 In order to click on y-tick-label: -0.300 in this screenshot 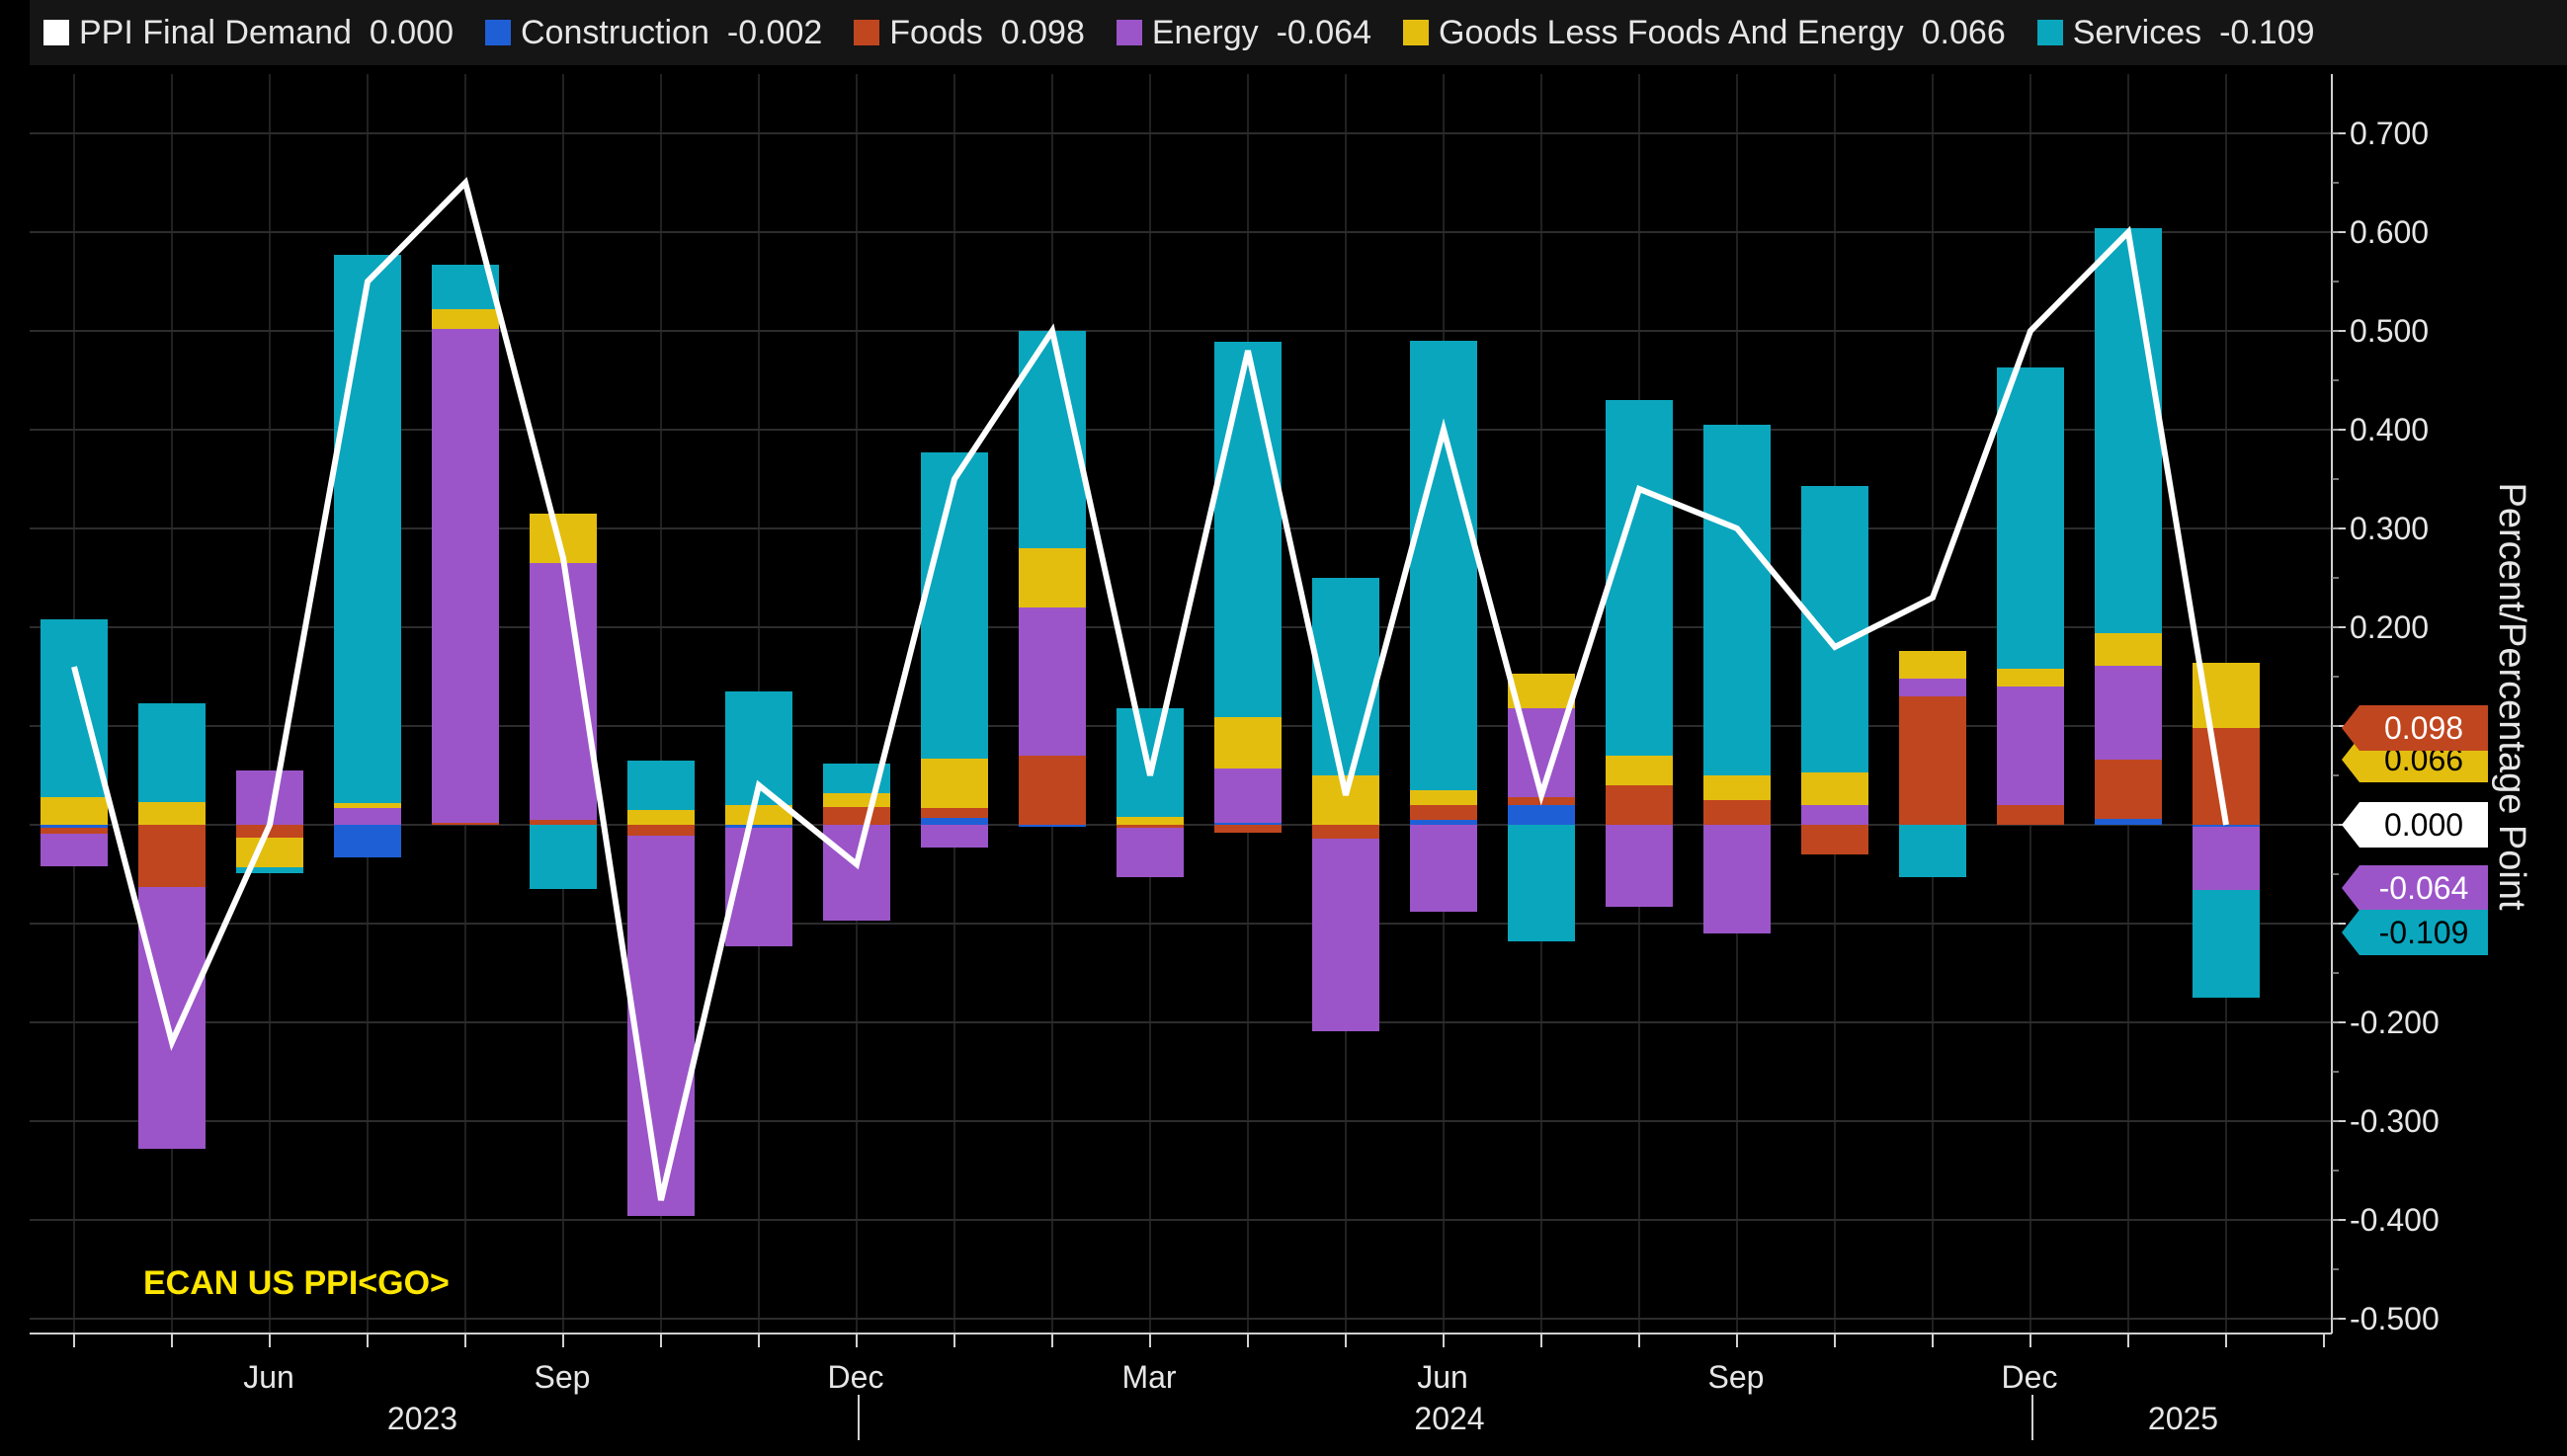, I will do `click(2395, 1121)`.